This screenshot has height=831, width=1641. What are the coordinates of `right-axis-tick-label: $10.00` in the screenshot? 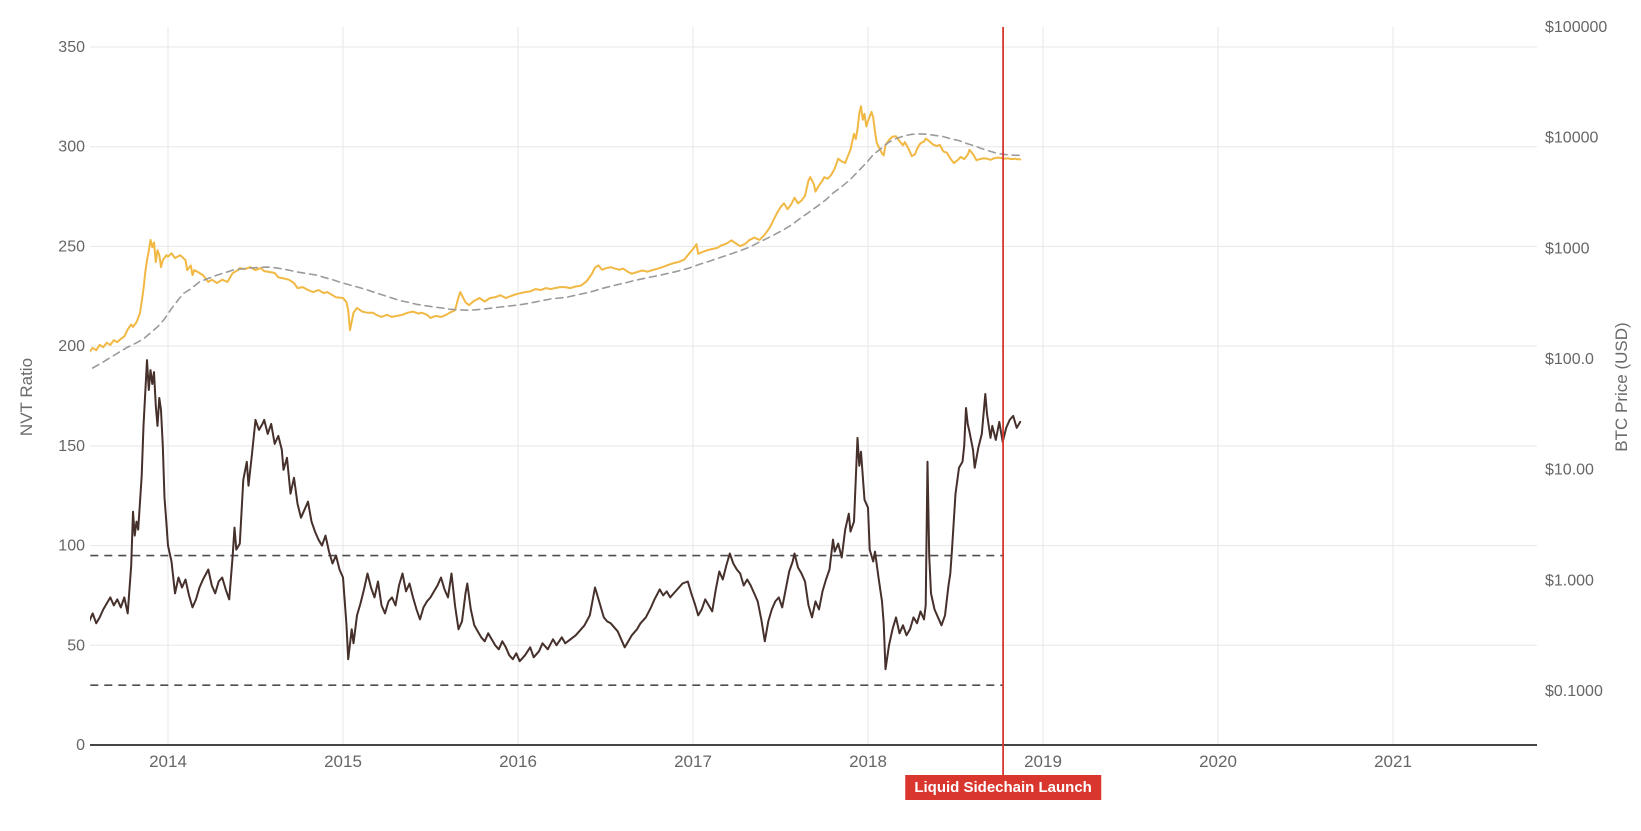 It's located at (1569, 470).